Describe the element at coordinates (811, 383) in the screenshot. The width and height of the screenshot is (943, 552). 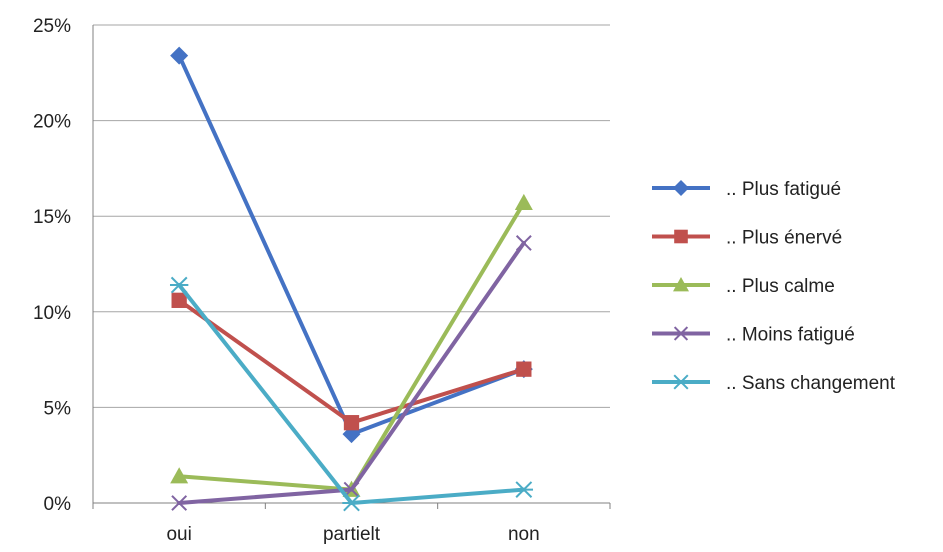
I see `legend-label: .. Sans changement` at that location.